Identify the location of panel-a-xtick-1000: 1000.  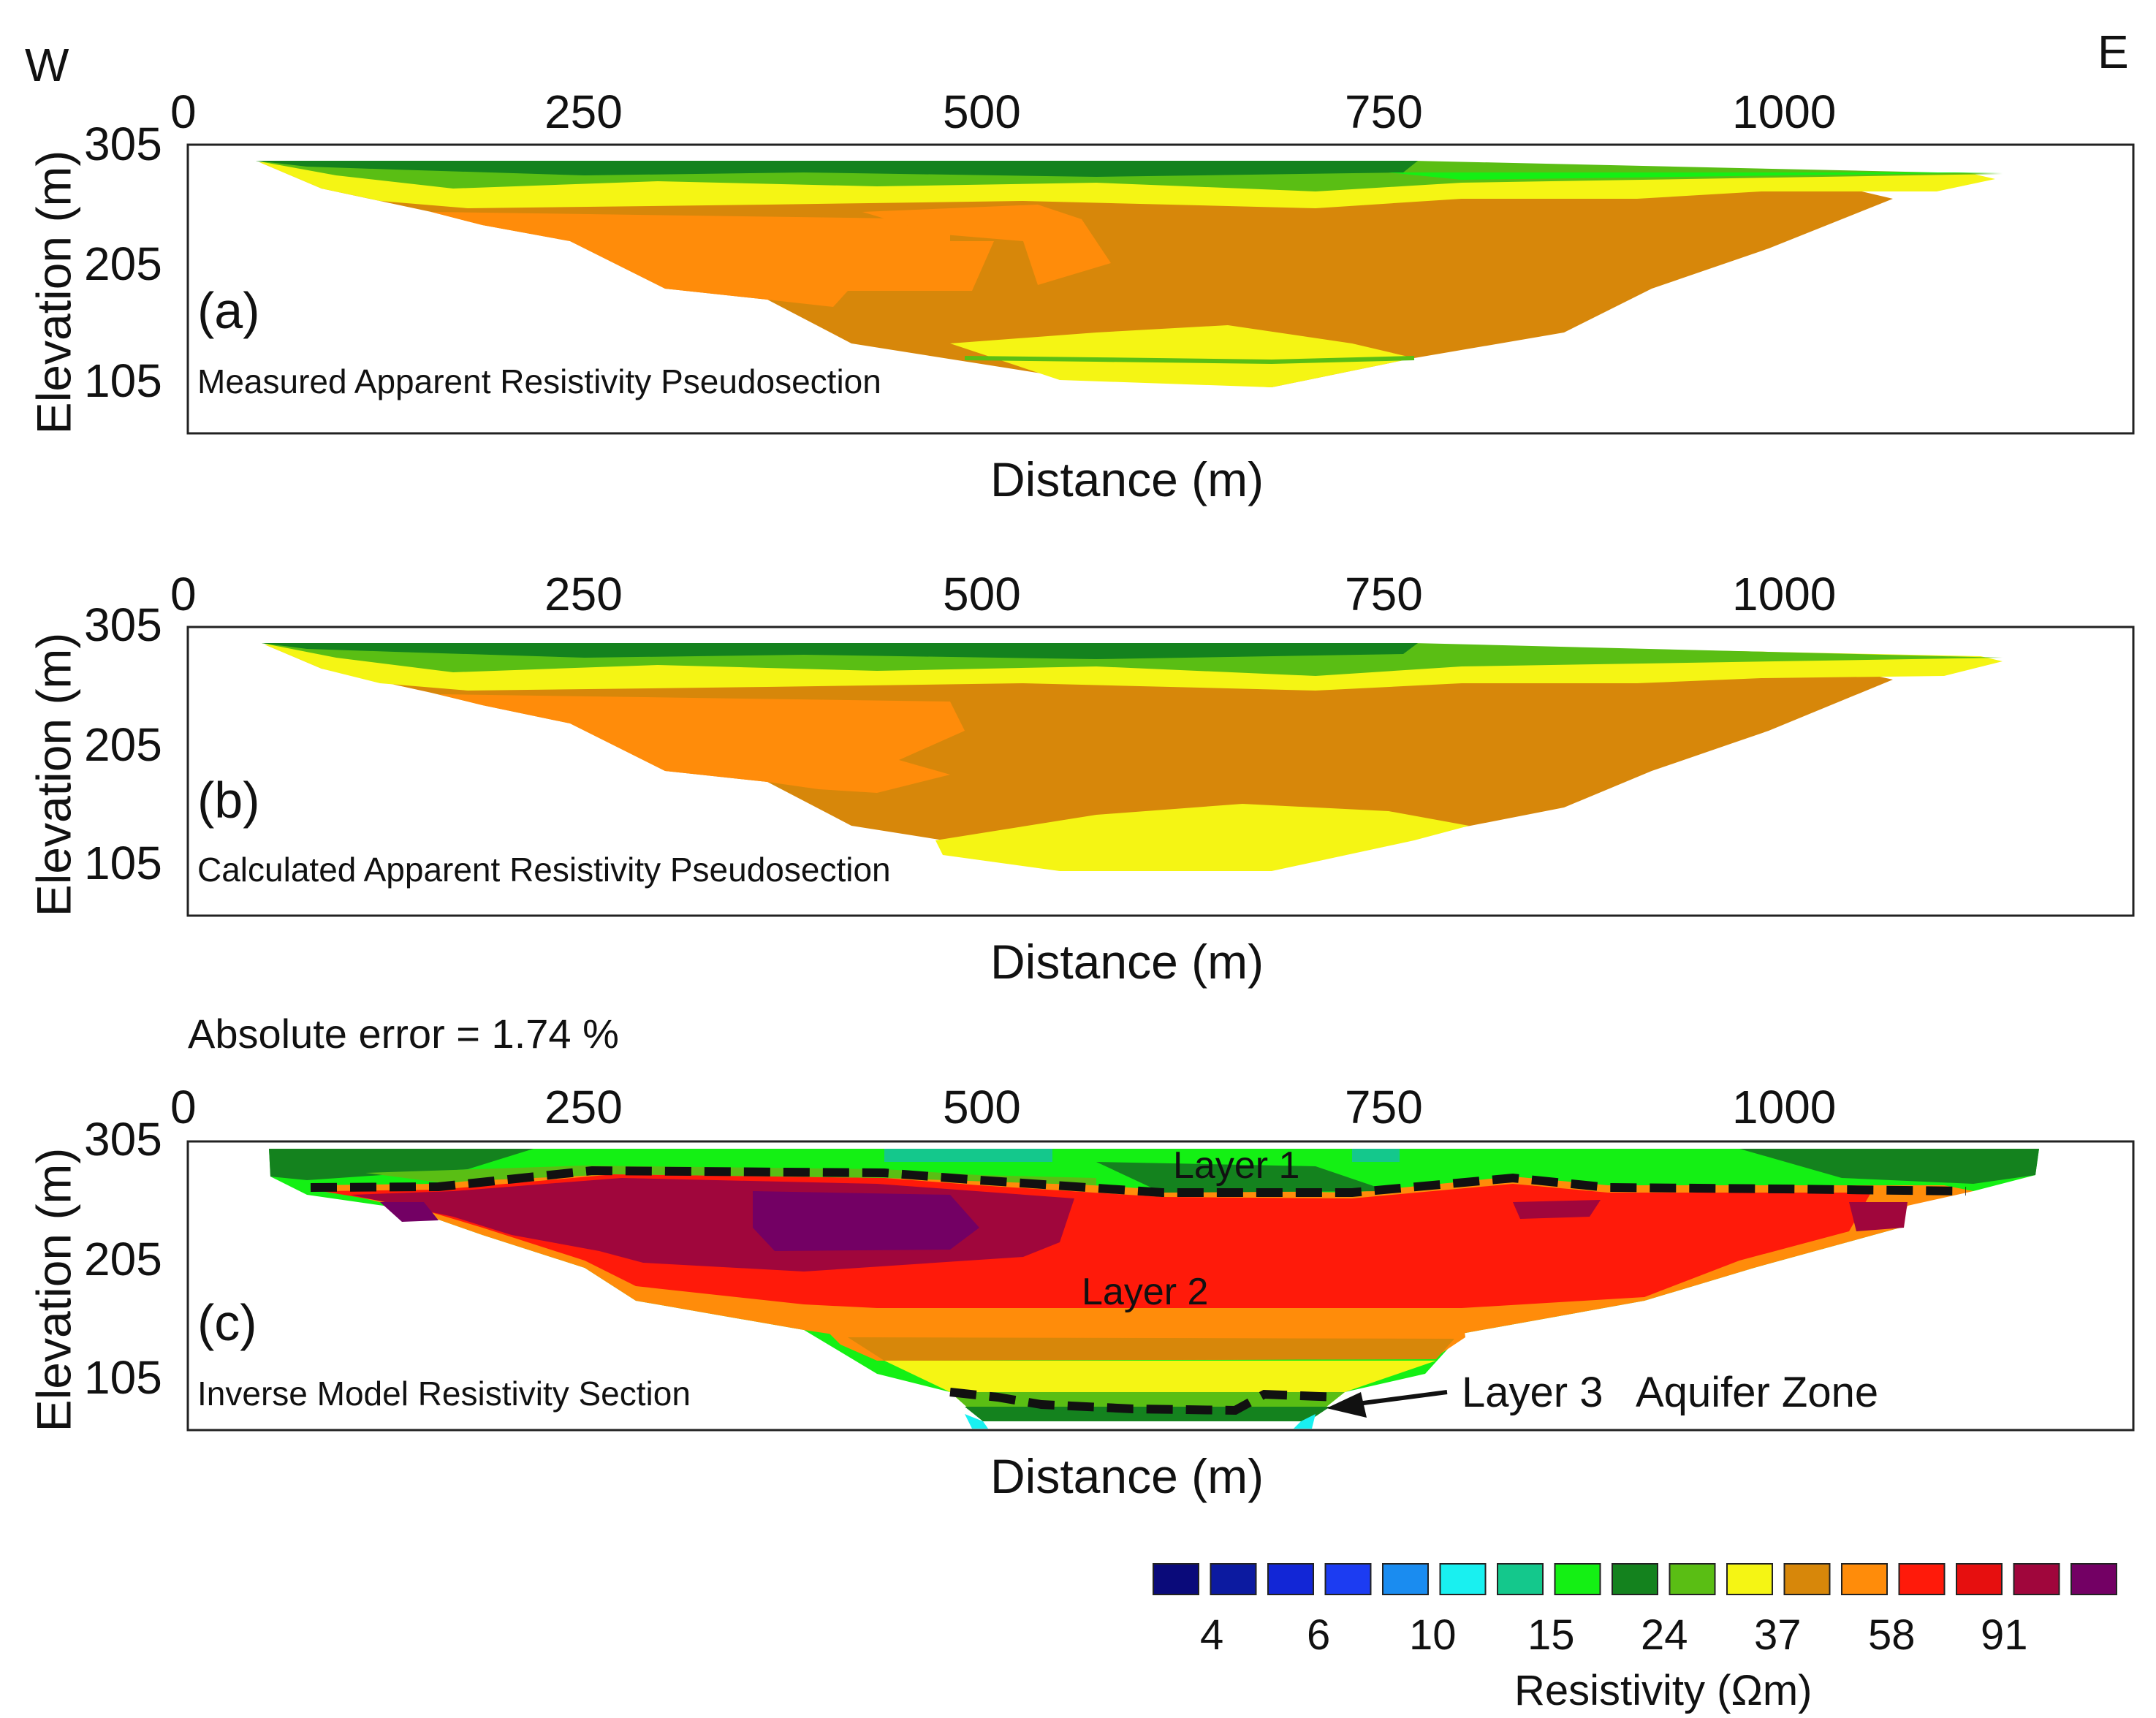
(1785, 111).